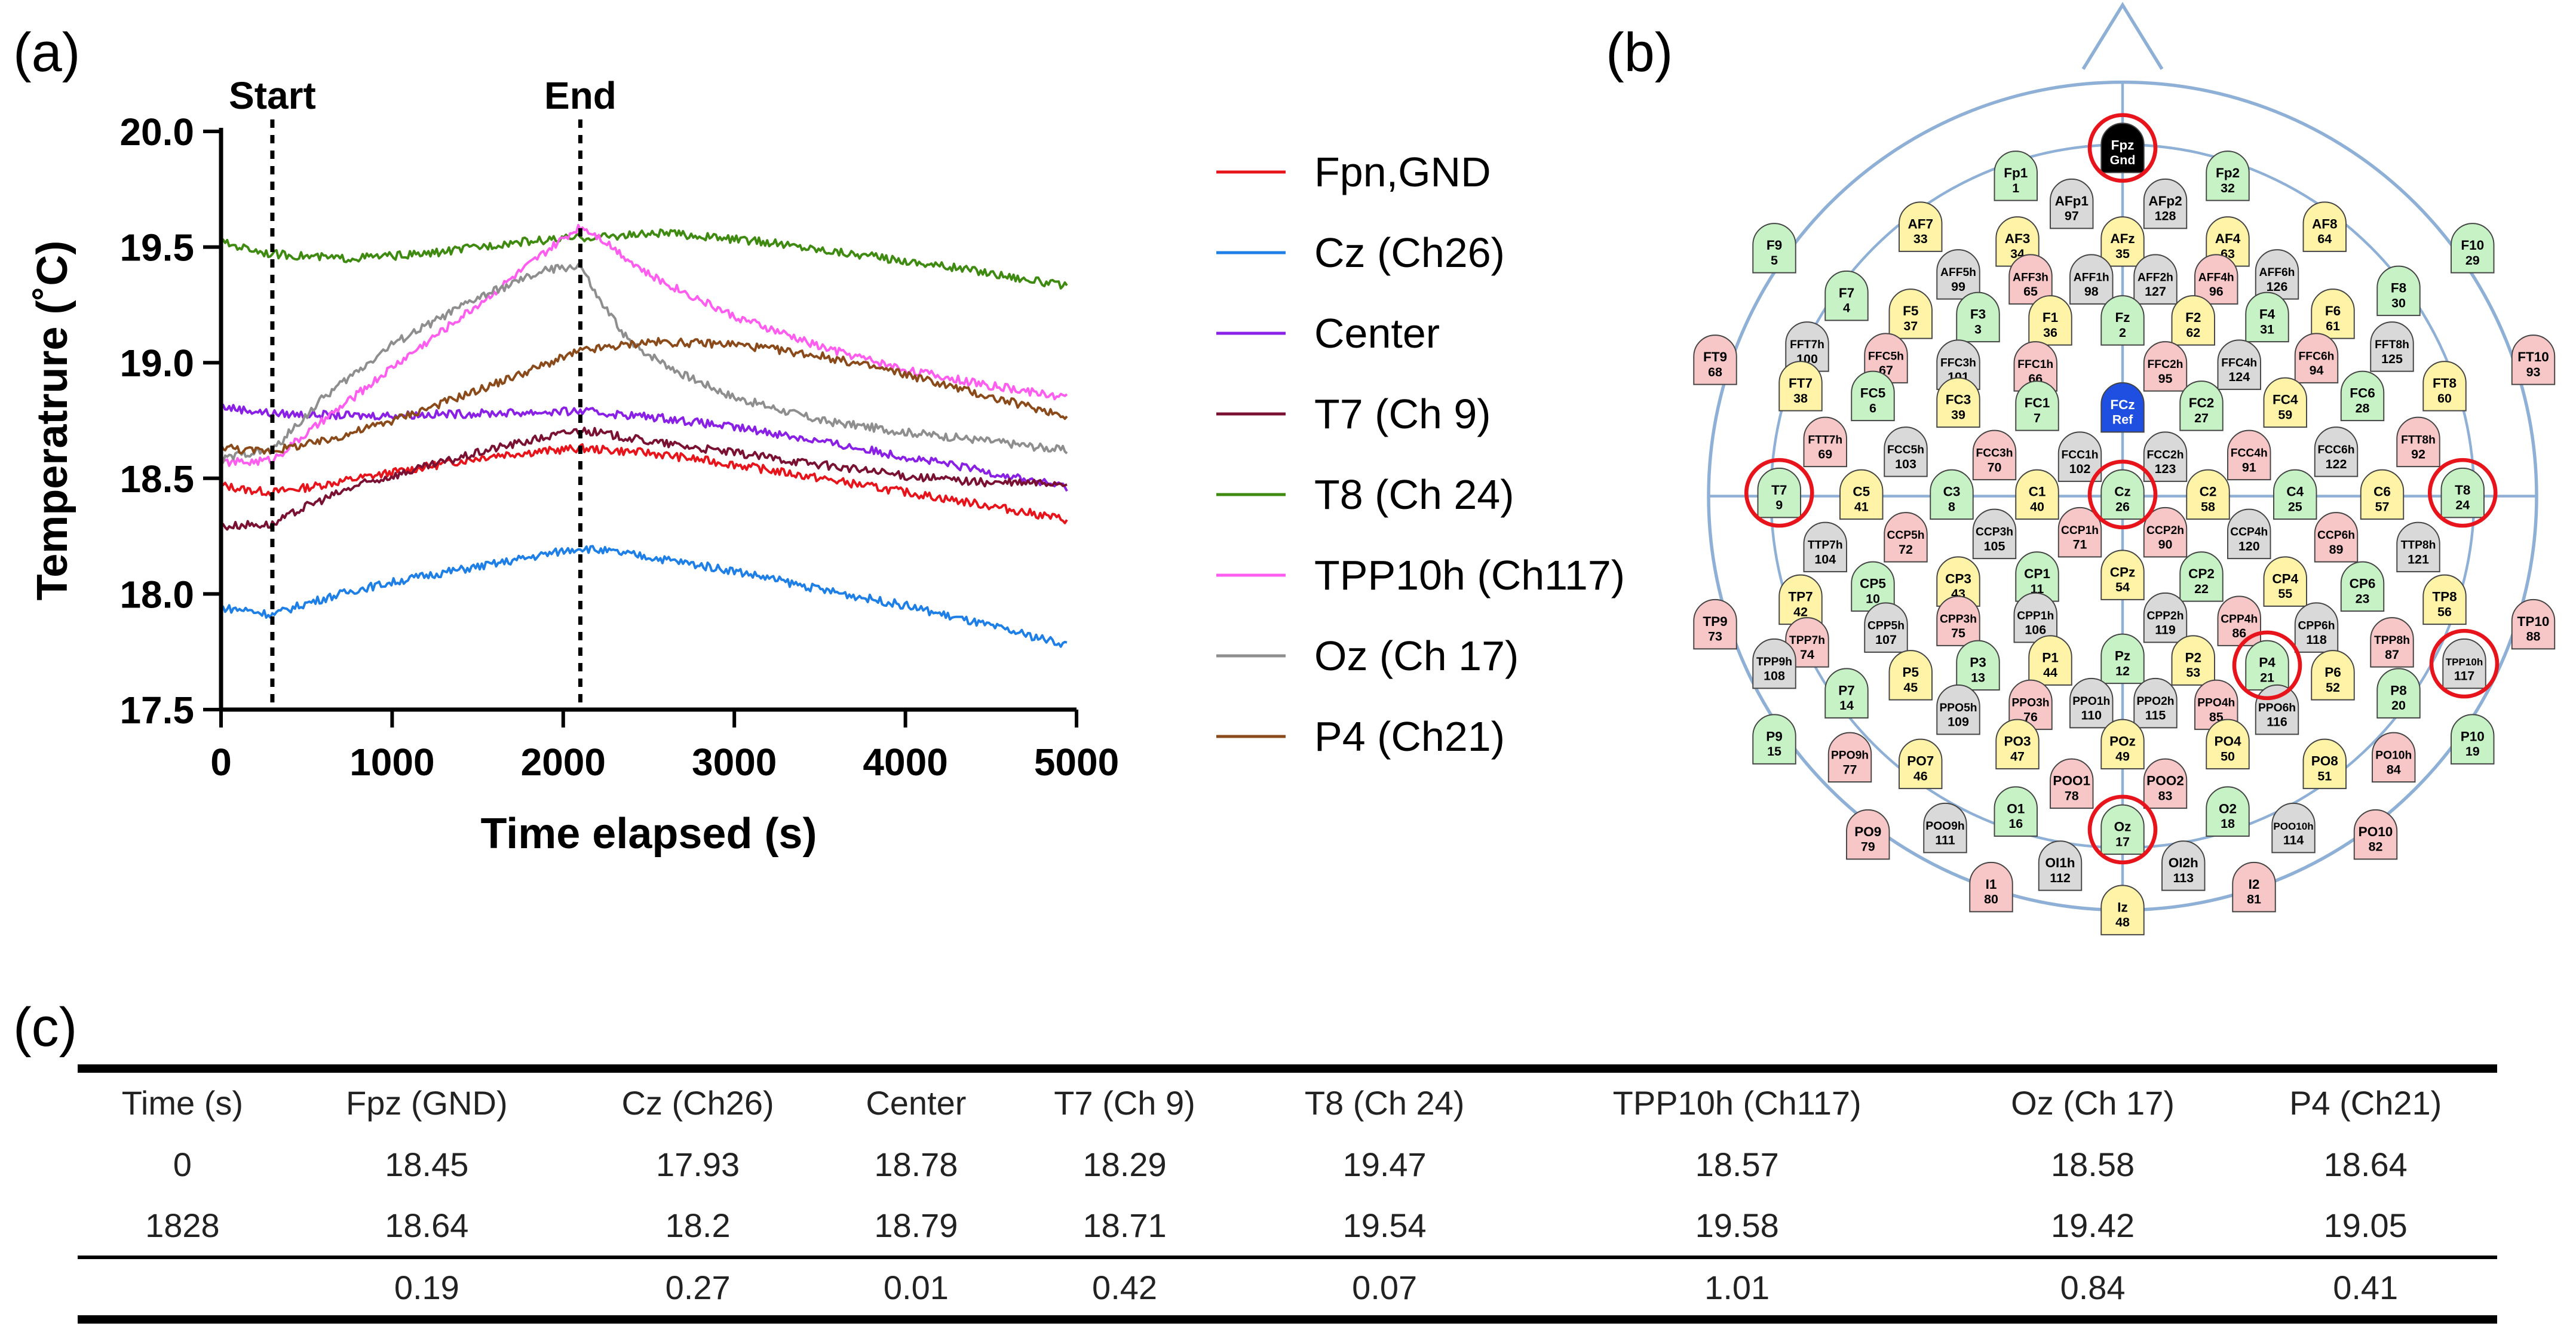  Describe the element at coordinates (734, 762) in the screenshot. I see `x-tick-label-3: 3000` at that location.